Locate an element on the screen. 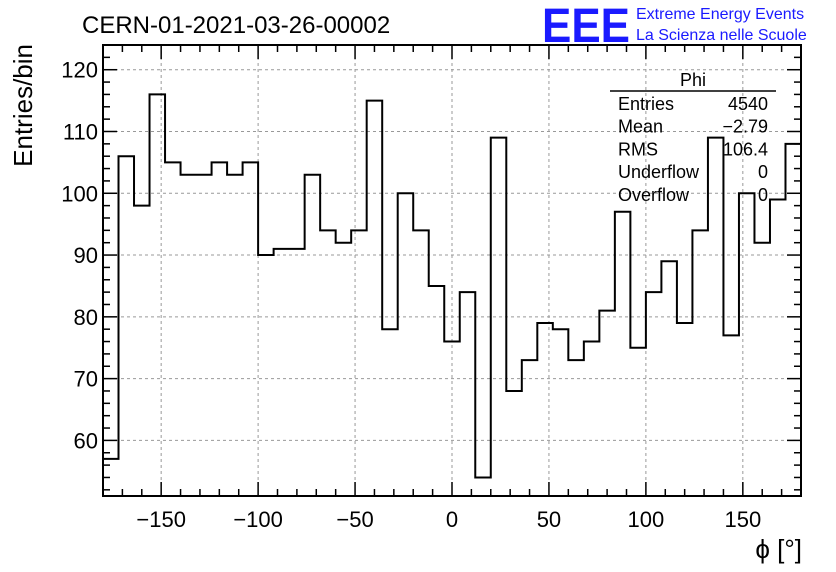 The image size is (836, 572). x-tick-label: −50 is located at coordinates (354, 519).